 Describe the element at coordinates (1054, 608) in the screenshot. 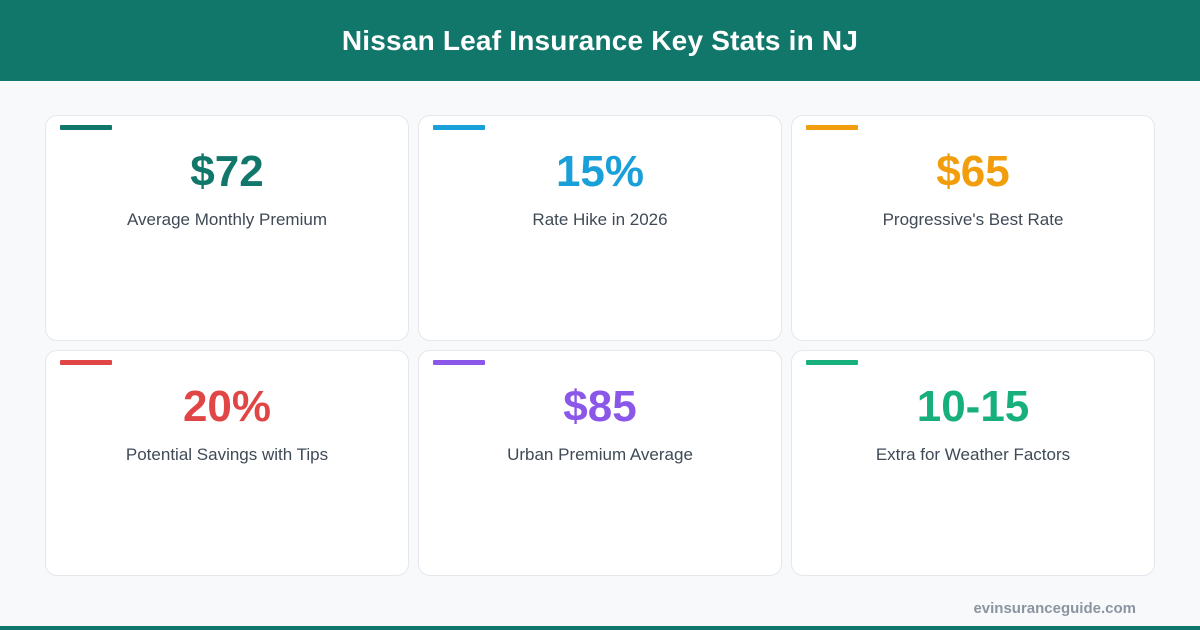

I see `site-url: evinsuranceguide.com` at that location.